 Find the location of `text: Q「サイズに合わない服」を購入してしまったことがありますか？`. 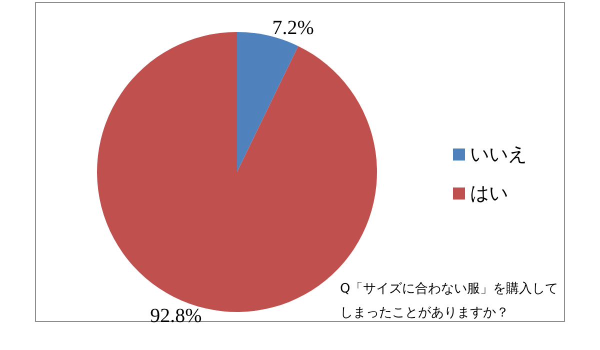

text: Q「サイズに合わない服」を購入してしまったことがありますか？ is located at coordinates (449, 301).